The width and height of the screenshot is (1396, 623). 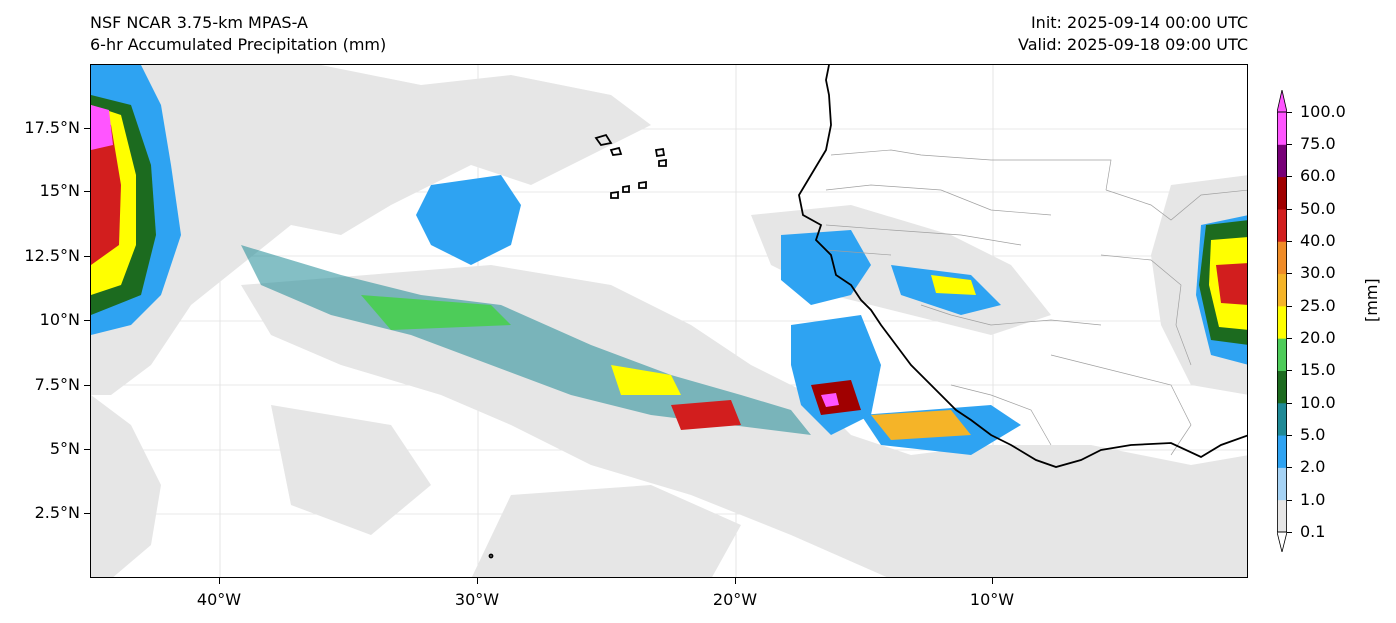 I want to click on country-borders, so click(x=1036, y=302).